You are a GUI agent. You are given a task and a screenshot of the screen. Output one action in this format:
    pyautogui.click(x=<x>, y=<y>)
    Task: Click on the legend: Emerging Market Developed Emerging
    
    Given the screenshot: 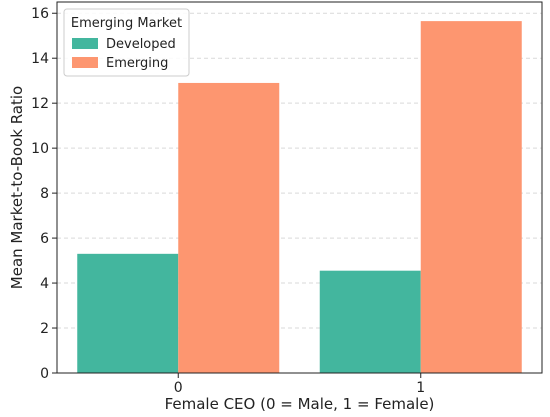 What is the action you would take?
    pyautogui.click(x=126, y=42)
    